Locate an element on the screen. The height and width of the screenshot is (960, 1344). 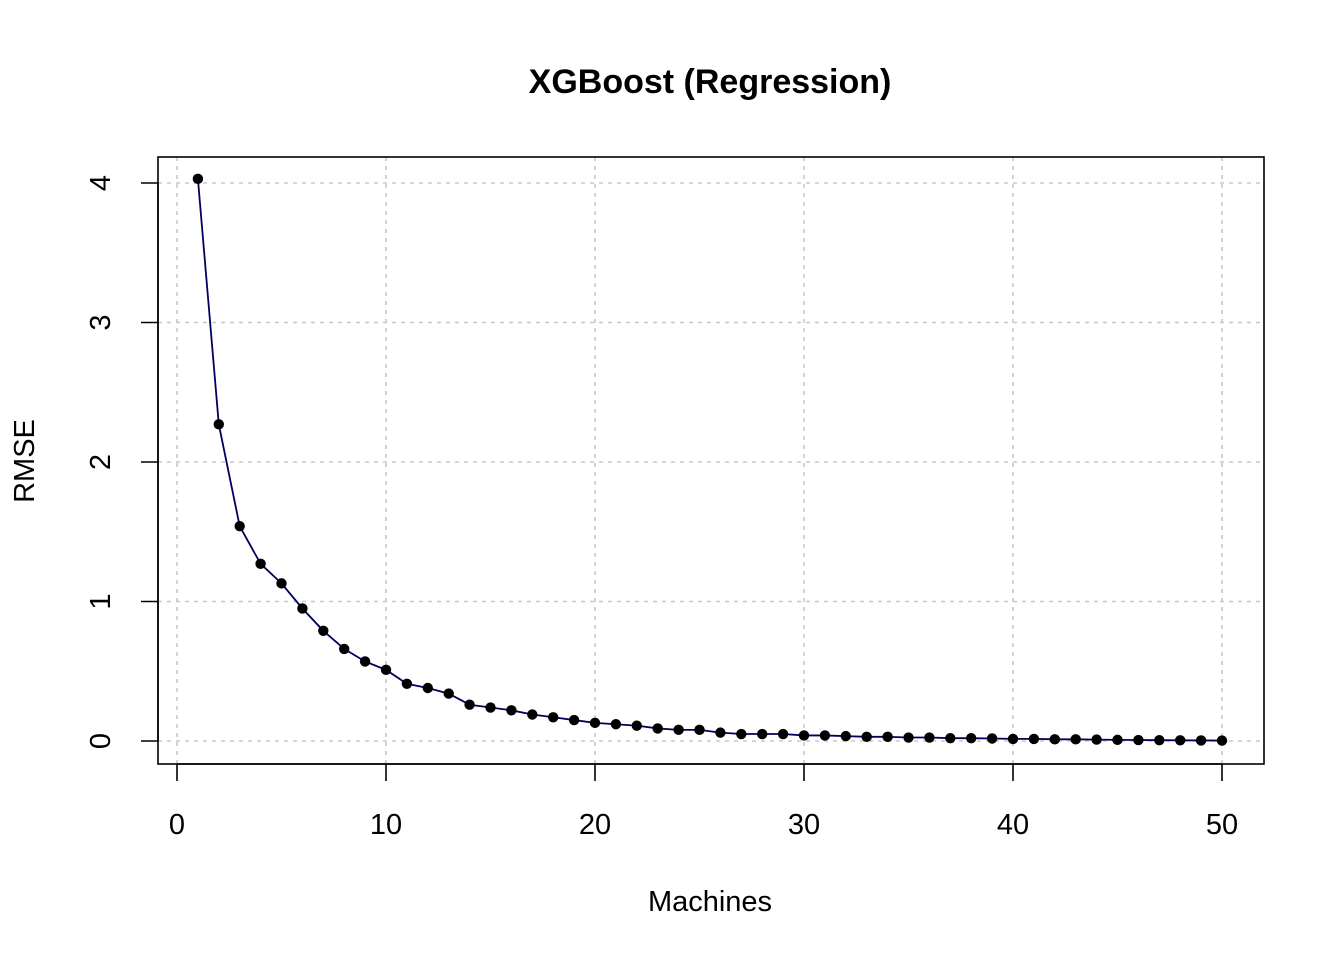
y-tick-label: 2 is located at coordinates (101, 462).